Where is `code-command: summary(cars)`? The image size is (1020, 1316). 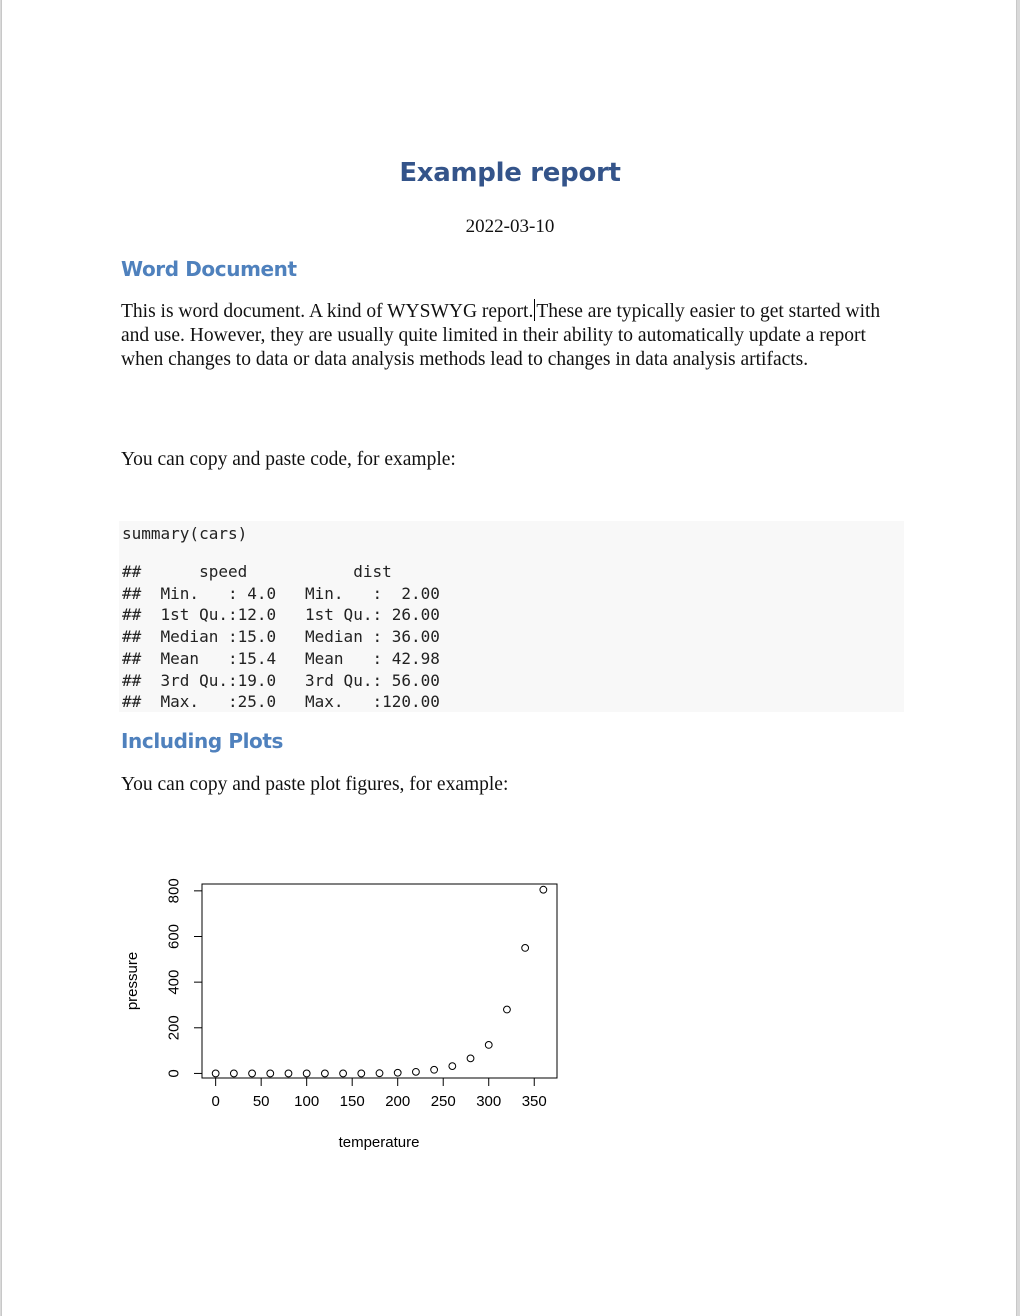 code-command: summary(cars) is located at coordinates (185, 533).